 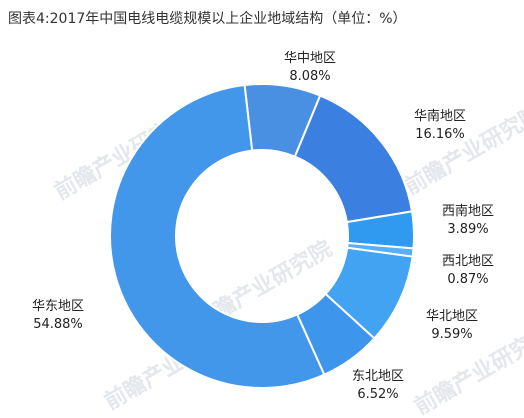 What do you see at coordinates (207, 19) in the screenshot?
I see `chart-title: 图表4:2017年中国电线电缆规模以上企业地域结构（单位：%）` at bounding box center [207, 19].